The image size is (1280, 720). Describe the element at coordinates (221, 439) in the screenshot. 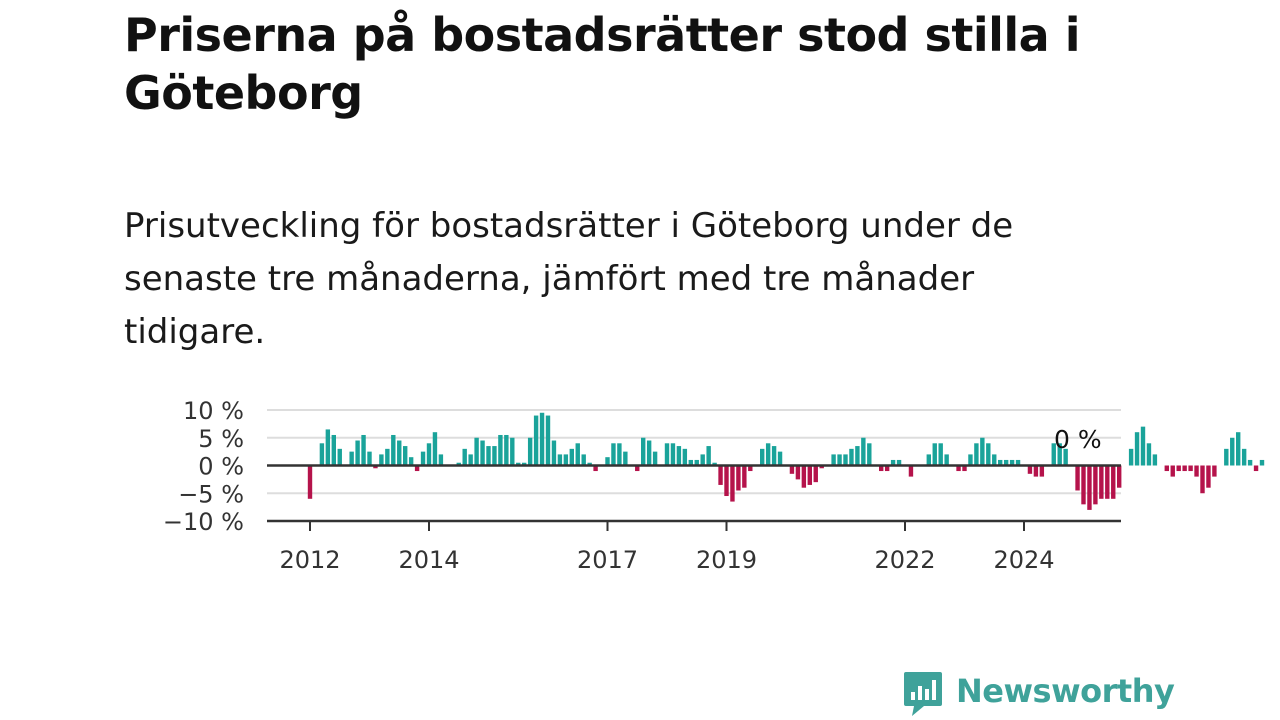

I see `y-tick-label: 5 %` at that location.